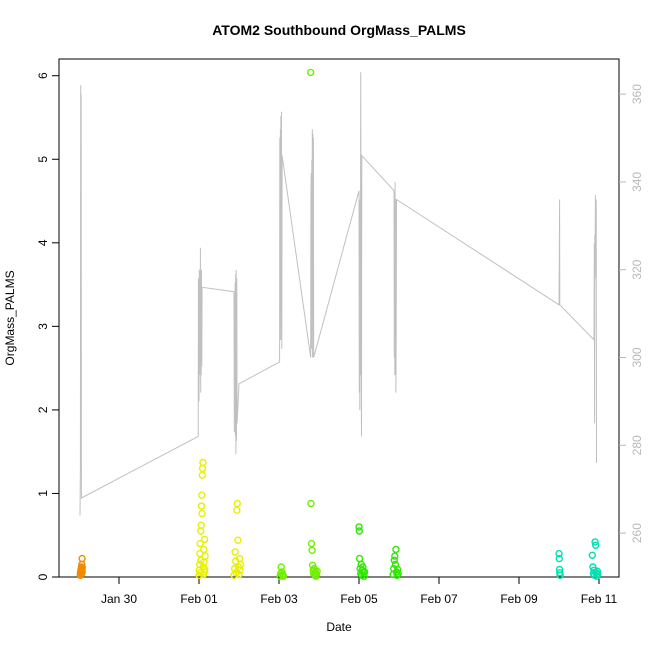 The width and height of the screenshot is (650, 650). I want to click on chart-title: ATOM2 Southbound OrgMass_PALMS, so click(339, 30).